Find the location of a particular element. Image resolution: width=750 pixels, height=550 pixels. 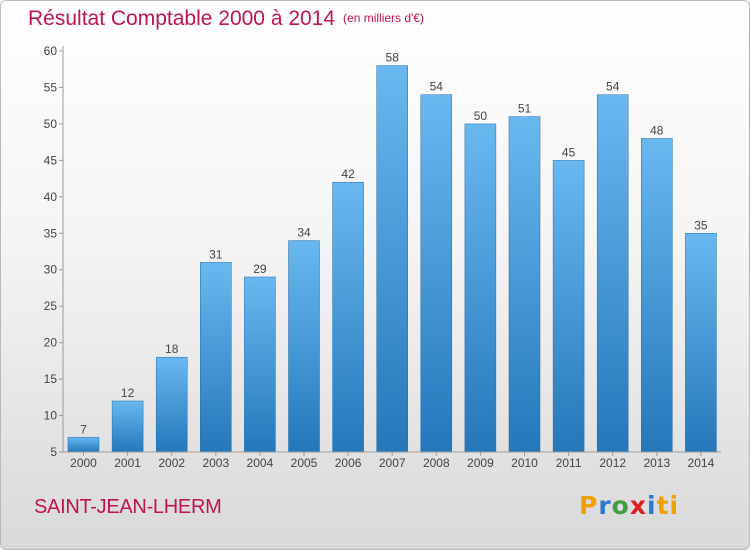

chart-title-text: Résultat Comptable 2000 à 2014 is located at coordinates (182, 18).